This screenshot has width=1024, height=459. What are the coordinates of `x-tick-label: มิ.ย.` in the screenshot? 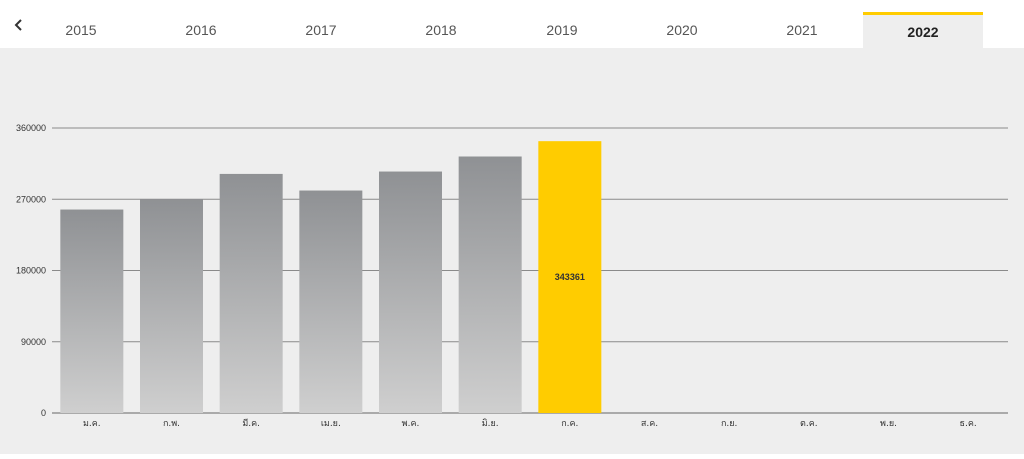 It's located at (490, 423).